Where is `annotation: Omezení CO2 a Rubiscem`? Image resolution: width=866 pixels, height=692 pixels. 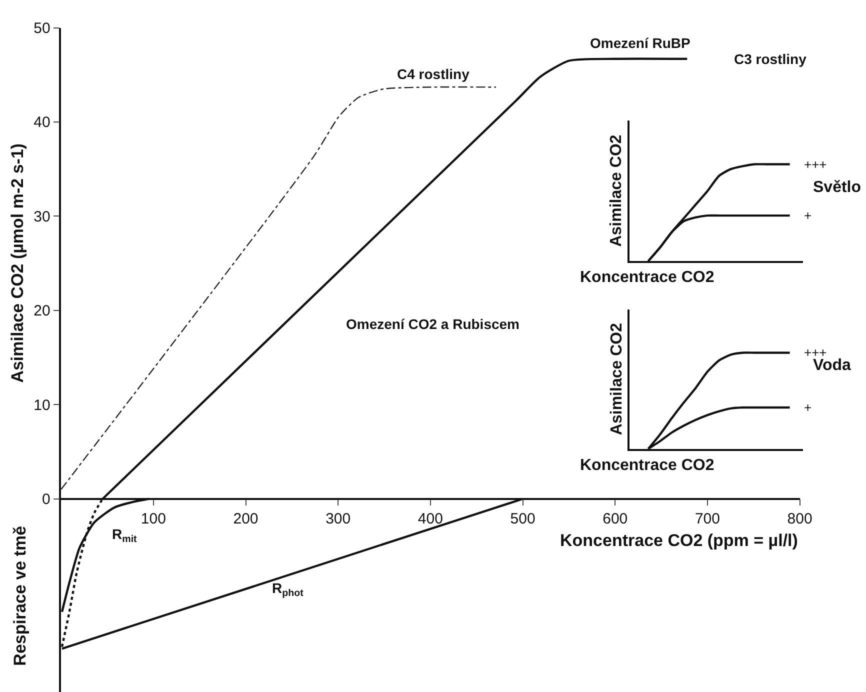 annotation: Omezení CO2 a Rubiscem is located at coordinates (433, 324).